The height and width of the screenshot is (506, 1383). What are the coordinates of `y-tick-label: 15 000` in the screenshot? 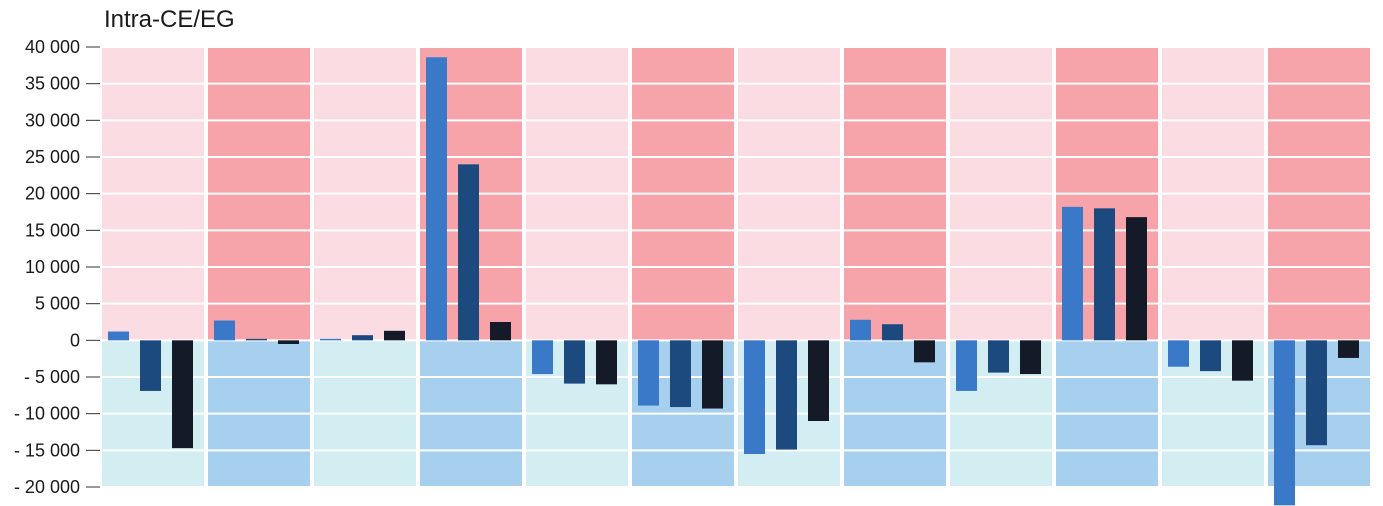 It's located at (52, 230).